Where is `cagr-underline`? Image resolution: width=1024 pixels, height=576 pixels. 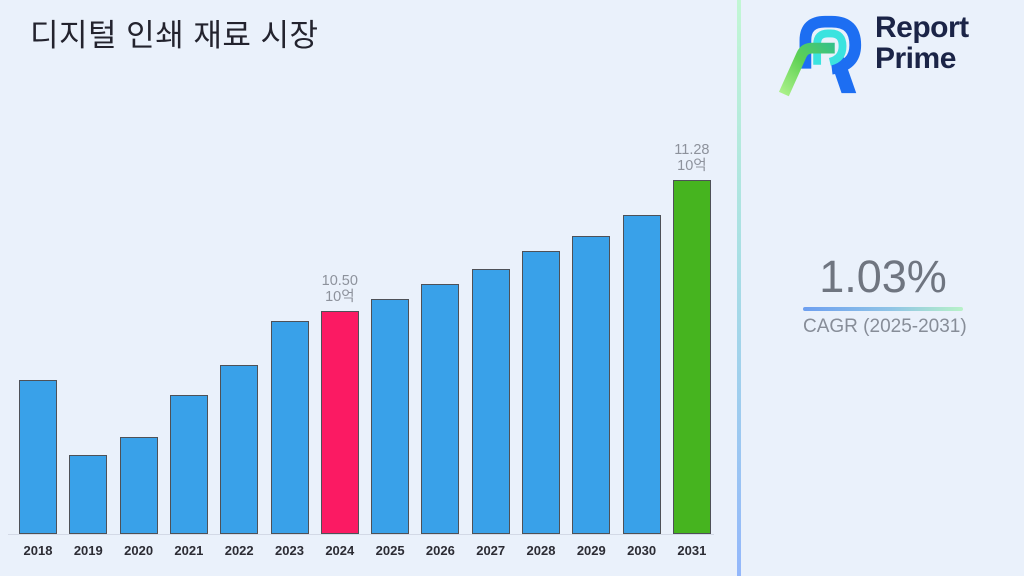
cagr-underline is located at coordinates (883, 309).